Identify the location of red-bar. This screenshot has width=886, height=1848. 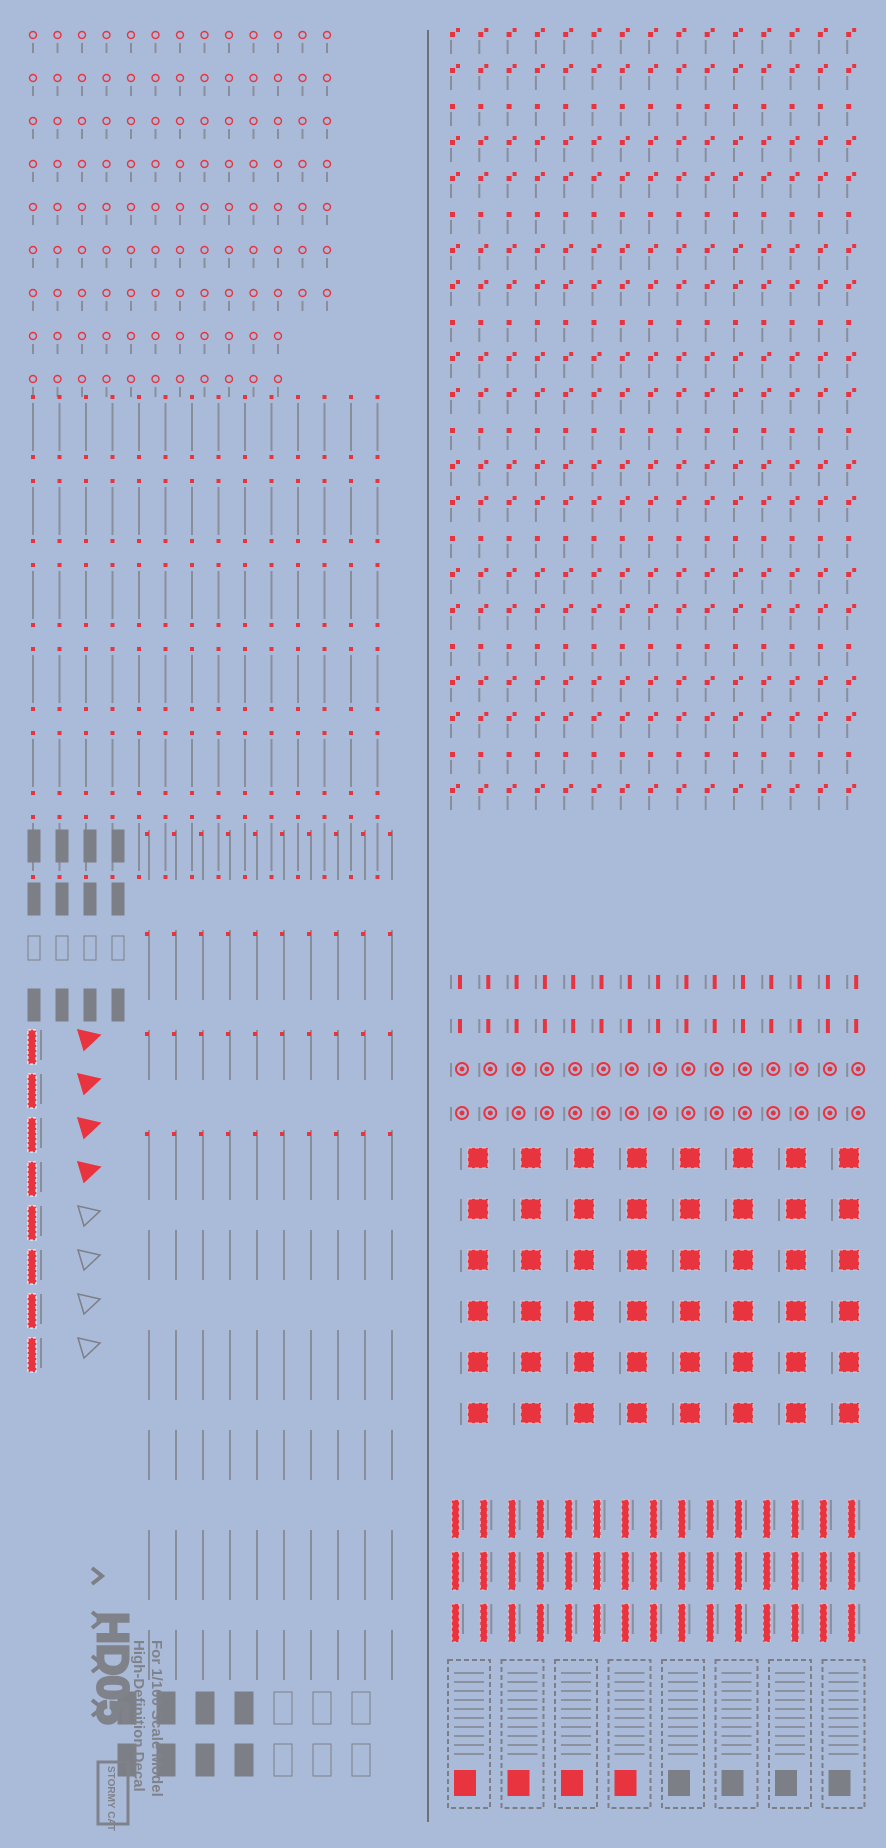
(856, 982).